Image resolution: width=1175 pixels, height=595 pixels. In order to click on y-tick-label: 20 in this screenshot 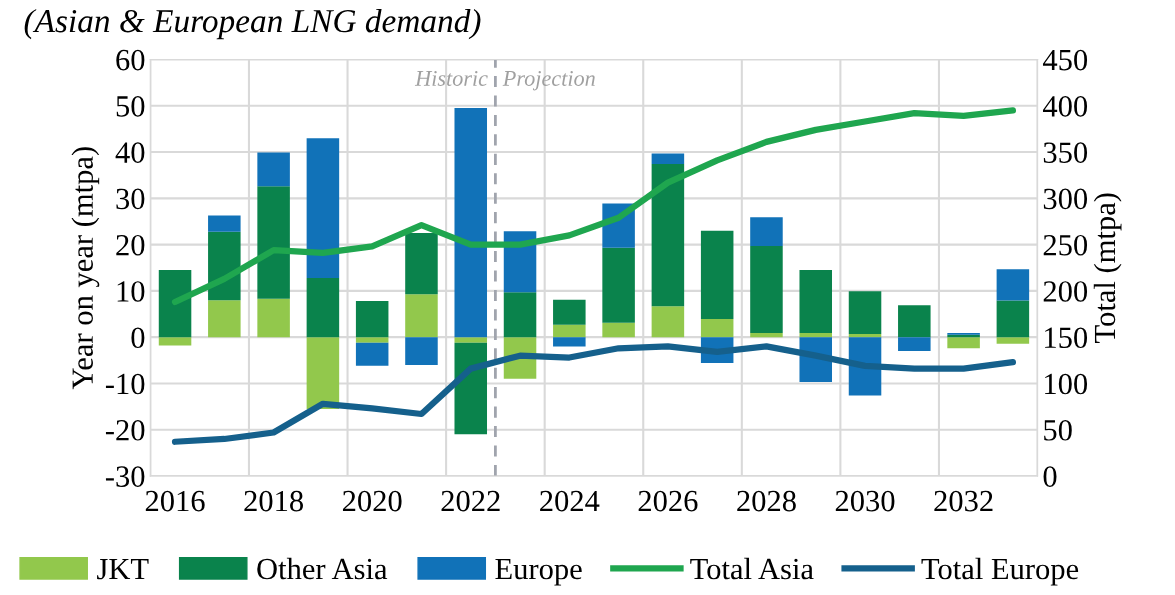, I will do `click(130, 245)`.